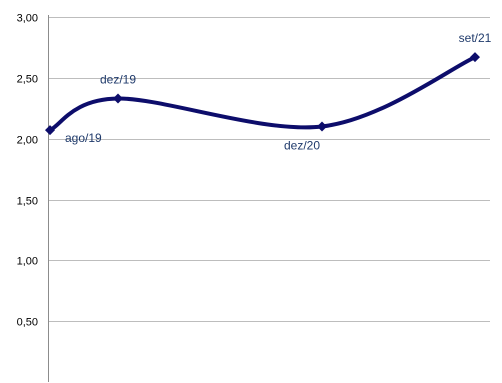 This screenshot has width=502, height=383. What do you see at coordinates (83, 138) in the screenshot?
I see `data-label: ago/19` at bounding box center [83, 138].